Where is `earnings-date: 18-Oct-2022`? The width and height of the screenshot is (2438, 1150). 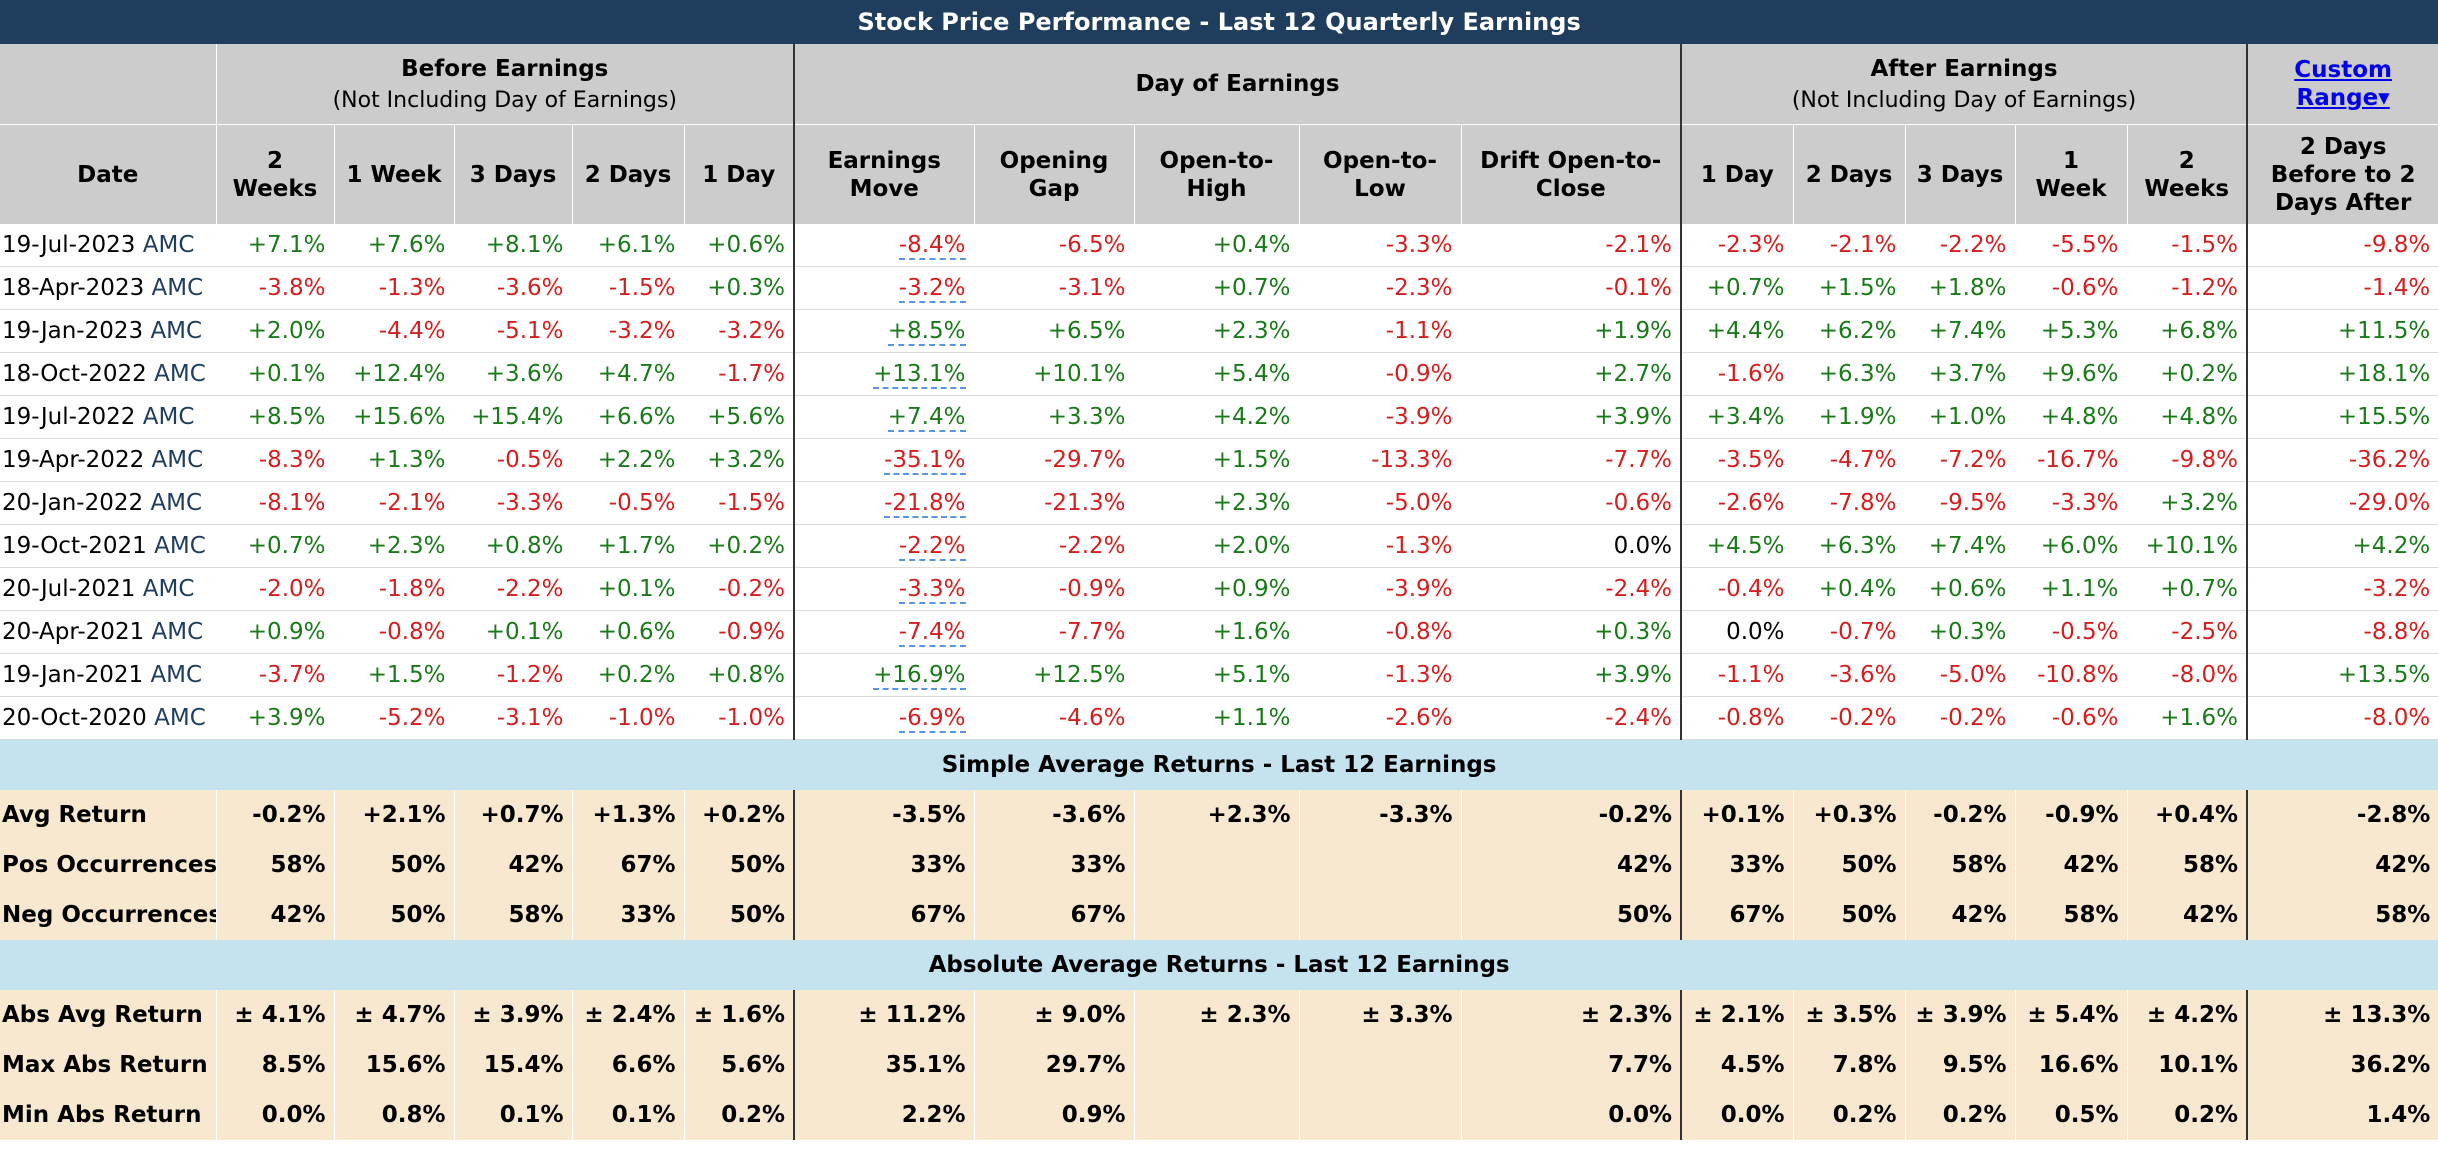 earnings-date: 18-Oct-2022 is located at coordinates (74, 374).